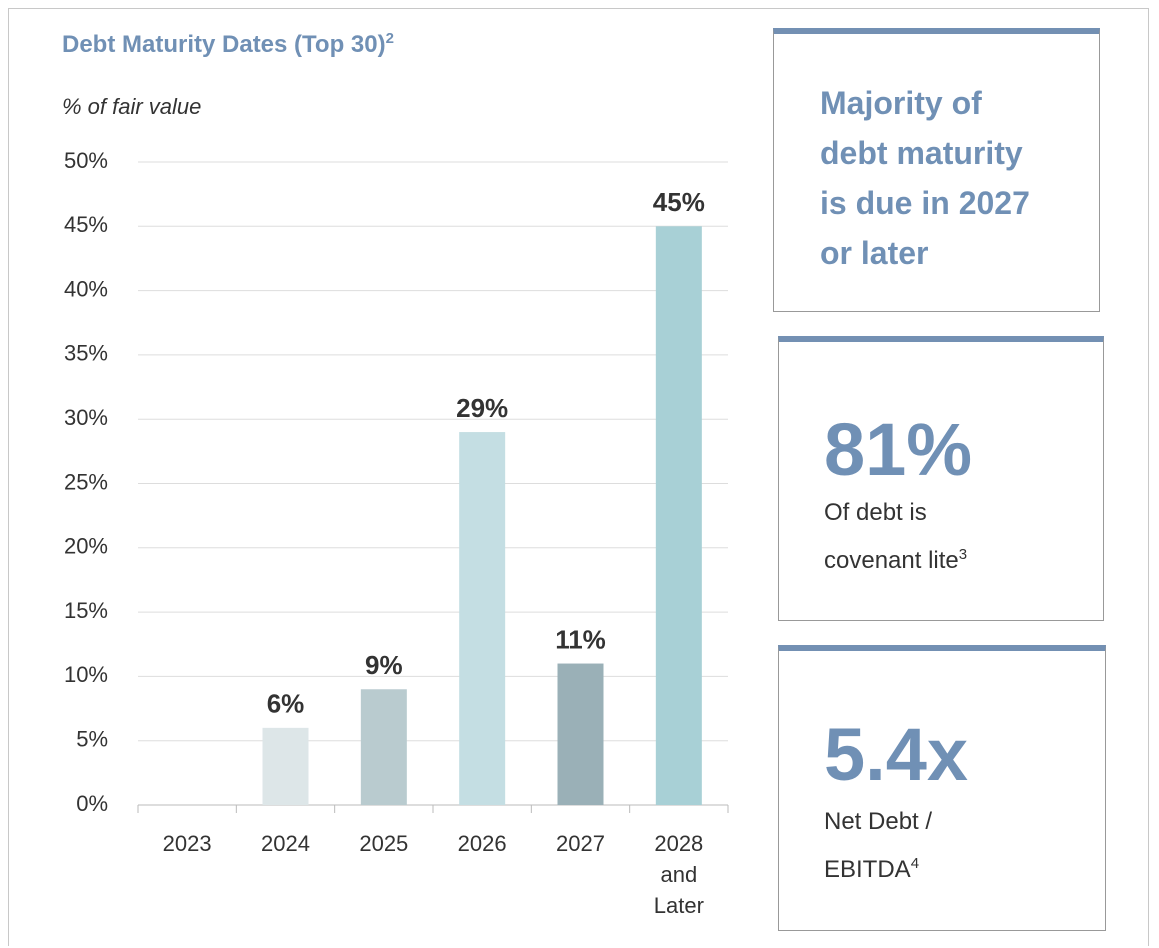 The height and width of the screenshot is (948, 1159). I want to click on panel-line: is due in 2027, so click(925, 203).